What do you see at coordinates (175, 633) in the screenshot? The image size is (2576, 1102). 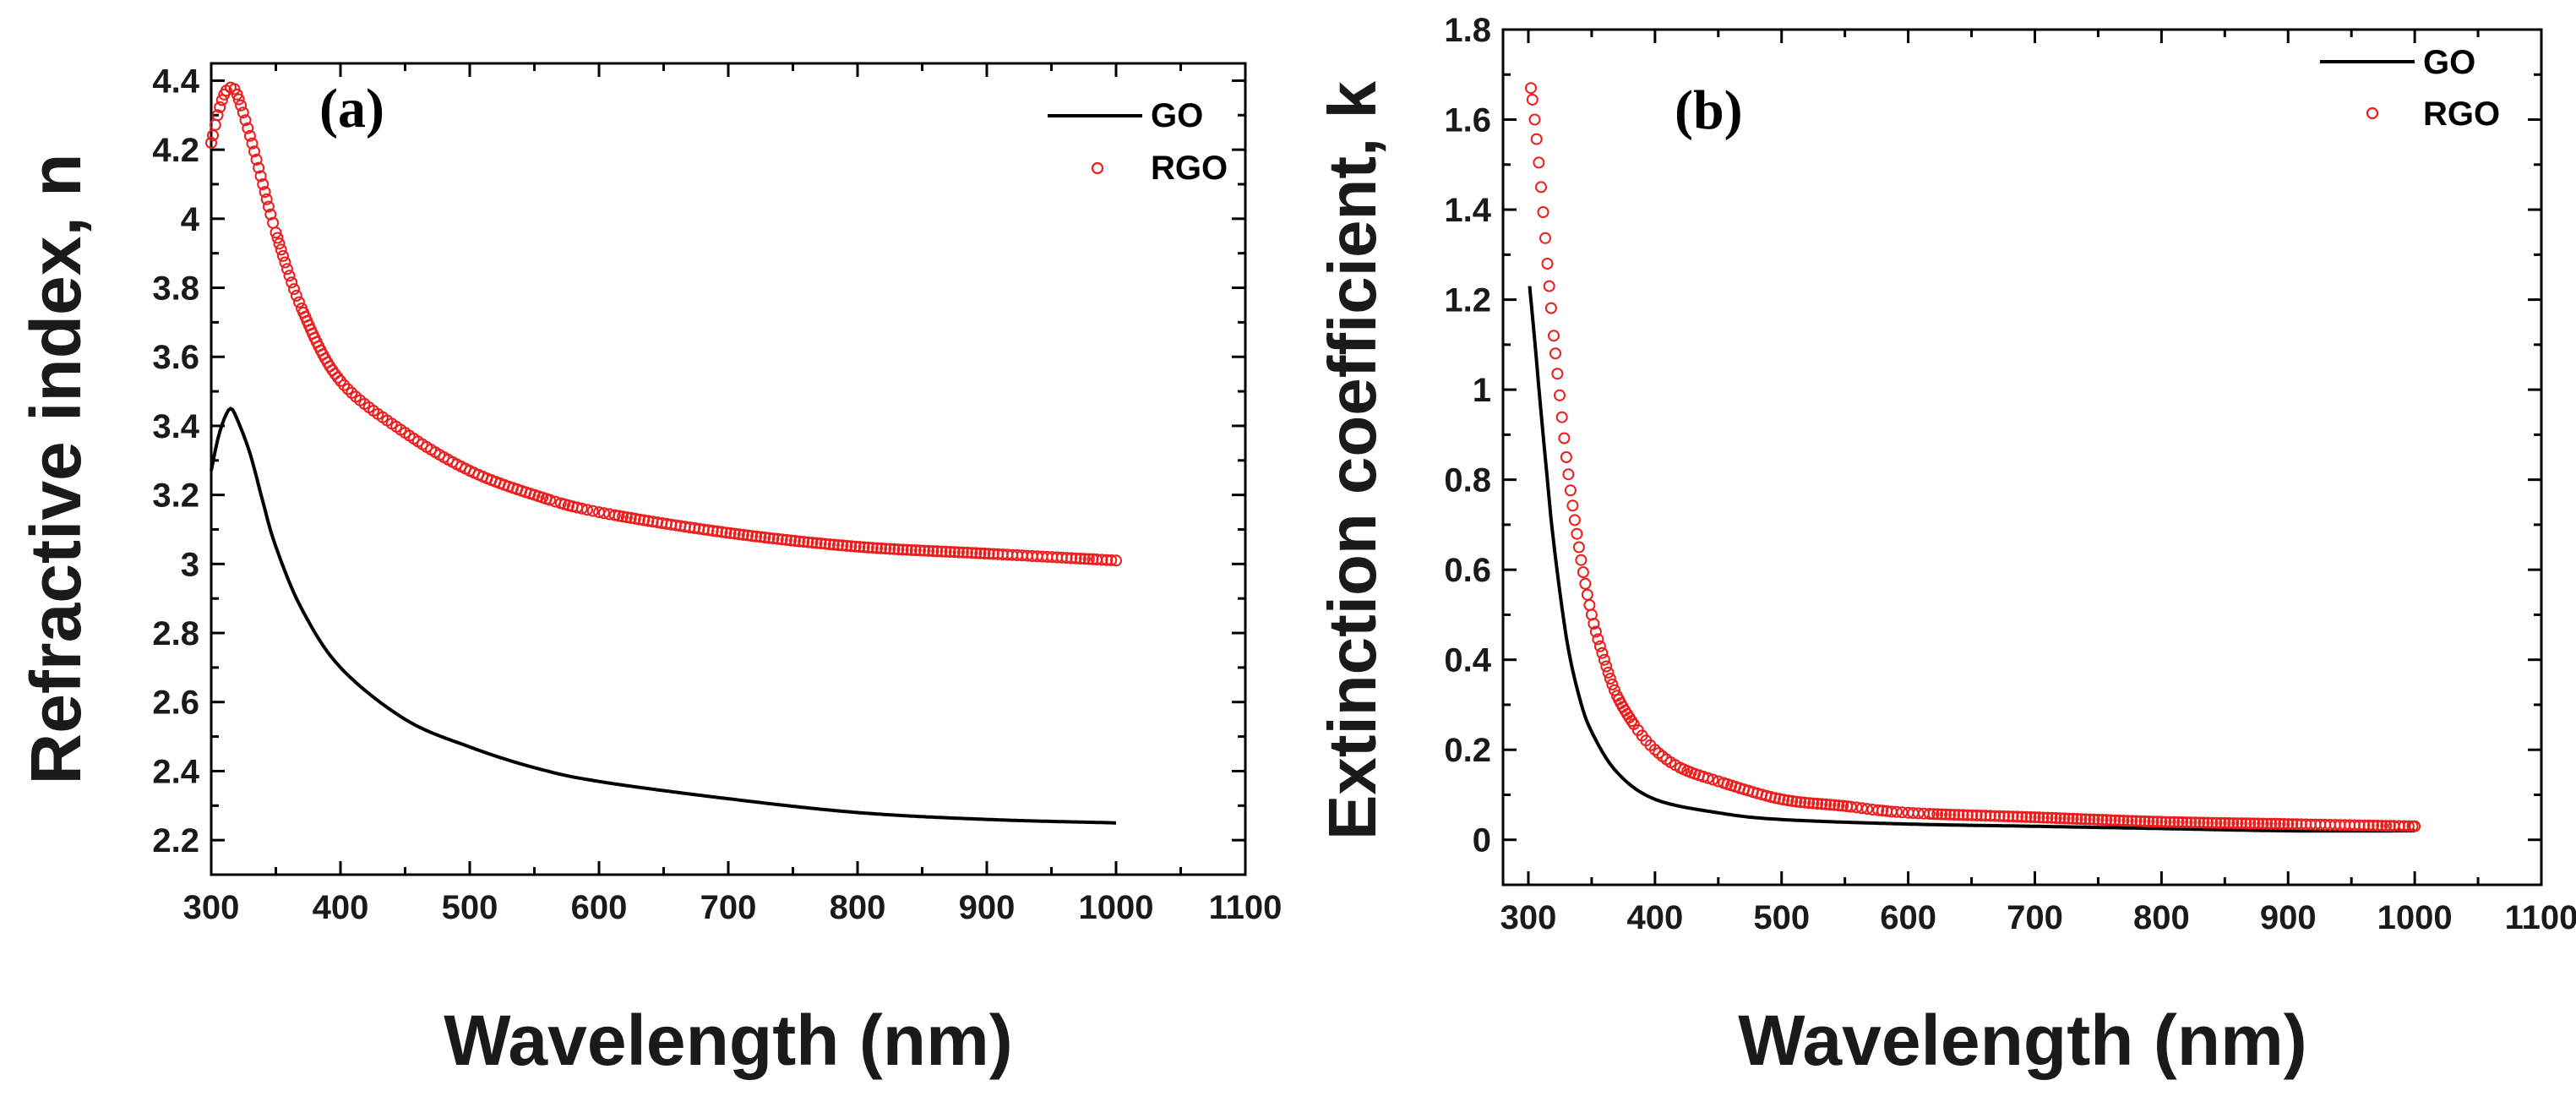 I see `y-tick-label: 2.8` at bounding box center [175, 633].